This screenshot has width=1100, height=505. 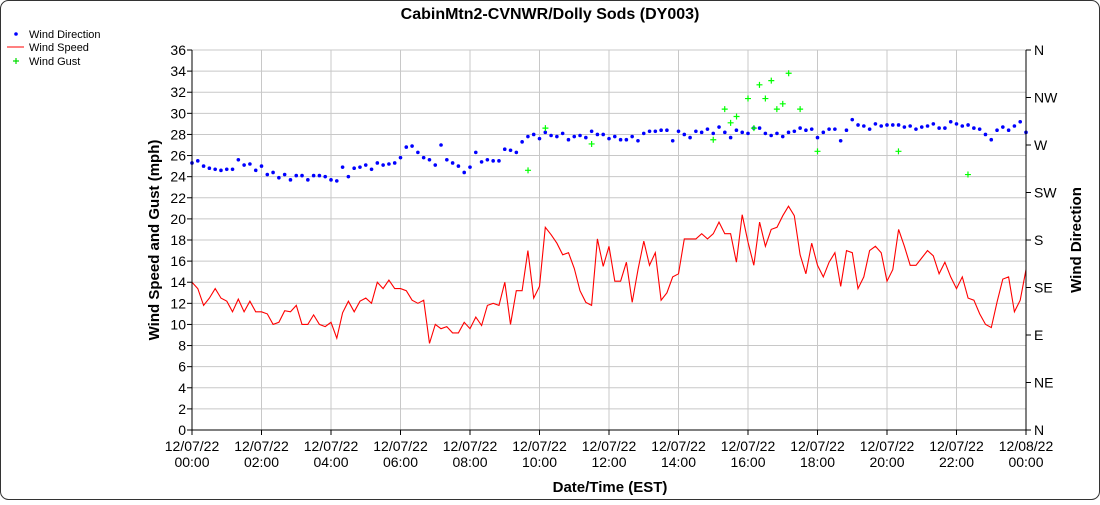 I want to click on x-tick-date: 12/08/22, so click(x=1026, y=446).